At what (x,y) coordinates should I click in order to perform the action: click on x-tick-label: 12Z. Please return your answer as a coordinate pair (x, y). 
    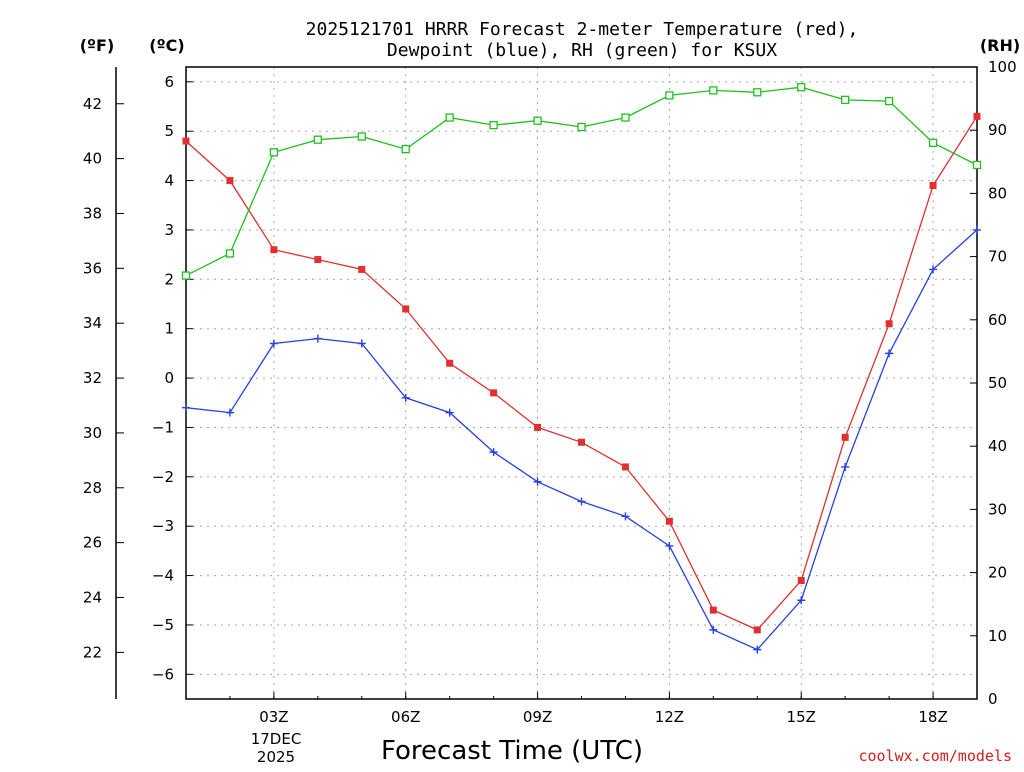
    Looking at the image, I should click on (669, 717).